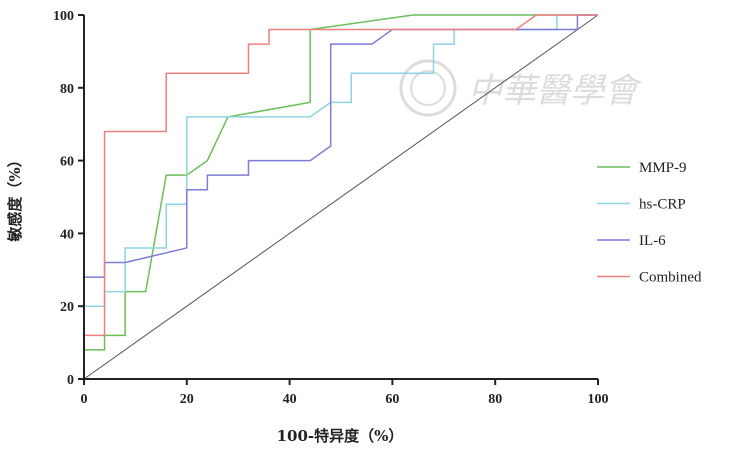 The width and height of the screenshot is (738, 453). What do you see at coordinates (63, 16) in the screenshot?
I see `y-tick-label: 100` at bounding box center [63, 16].